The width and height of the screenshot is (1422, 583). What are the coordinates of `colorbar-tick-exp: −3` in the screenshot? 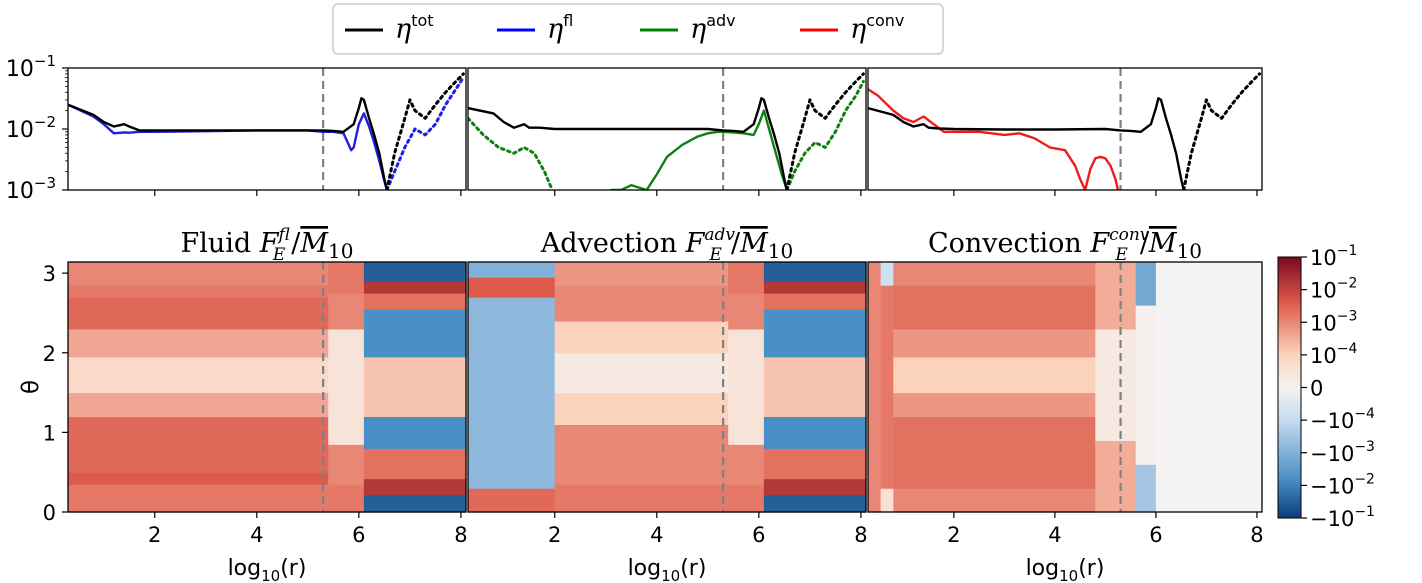 It's located at (1347, 316).